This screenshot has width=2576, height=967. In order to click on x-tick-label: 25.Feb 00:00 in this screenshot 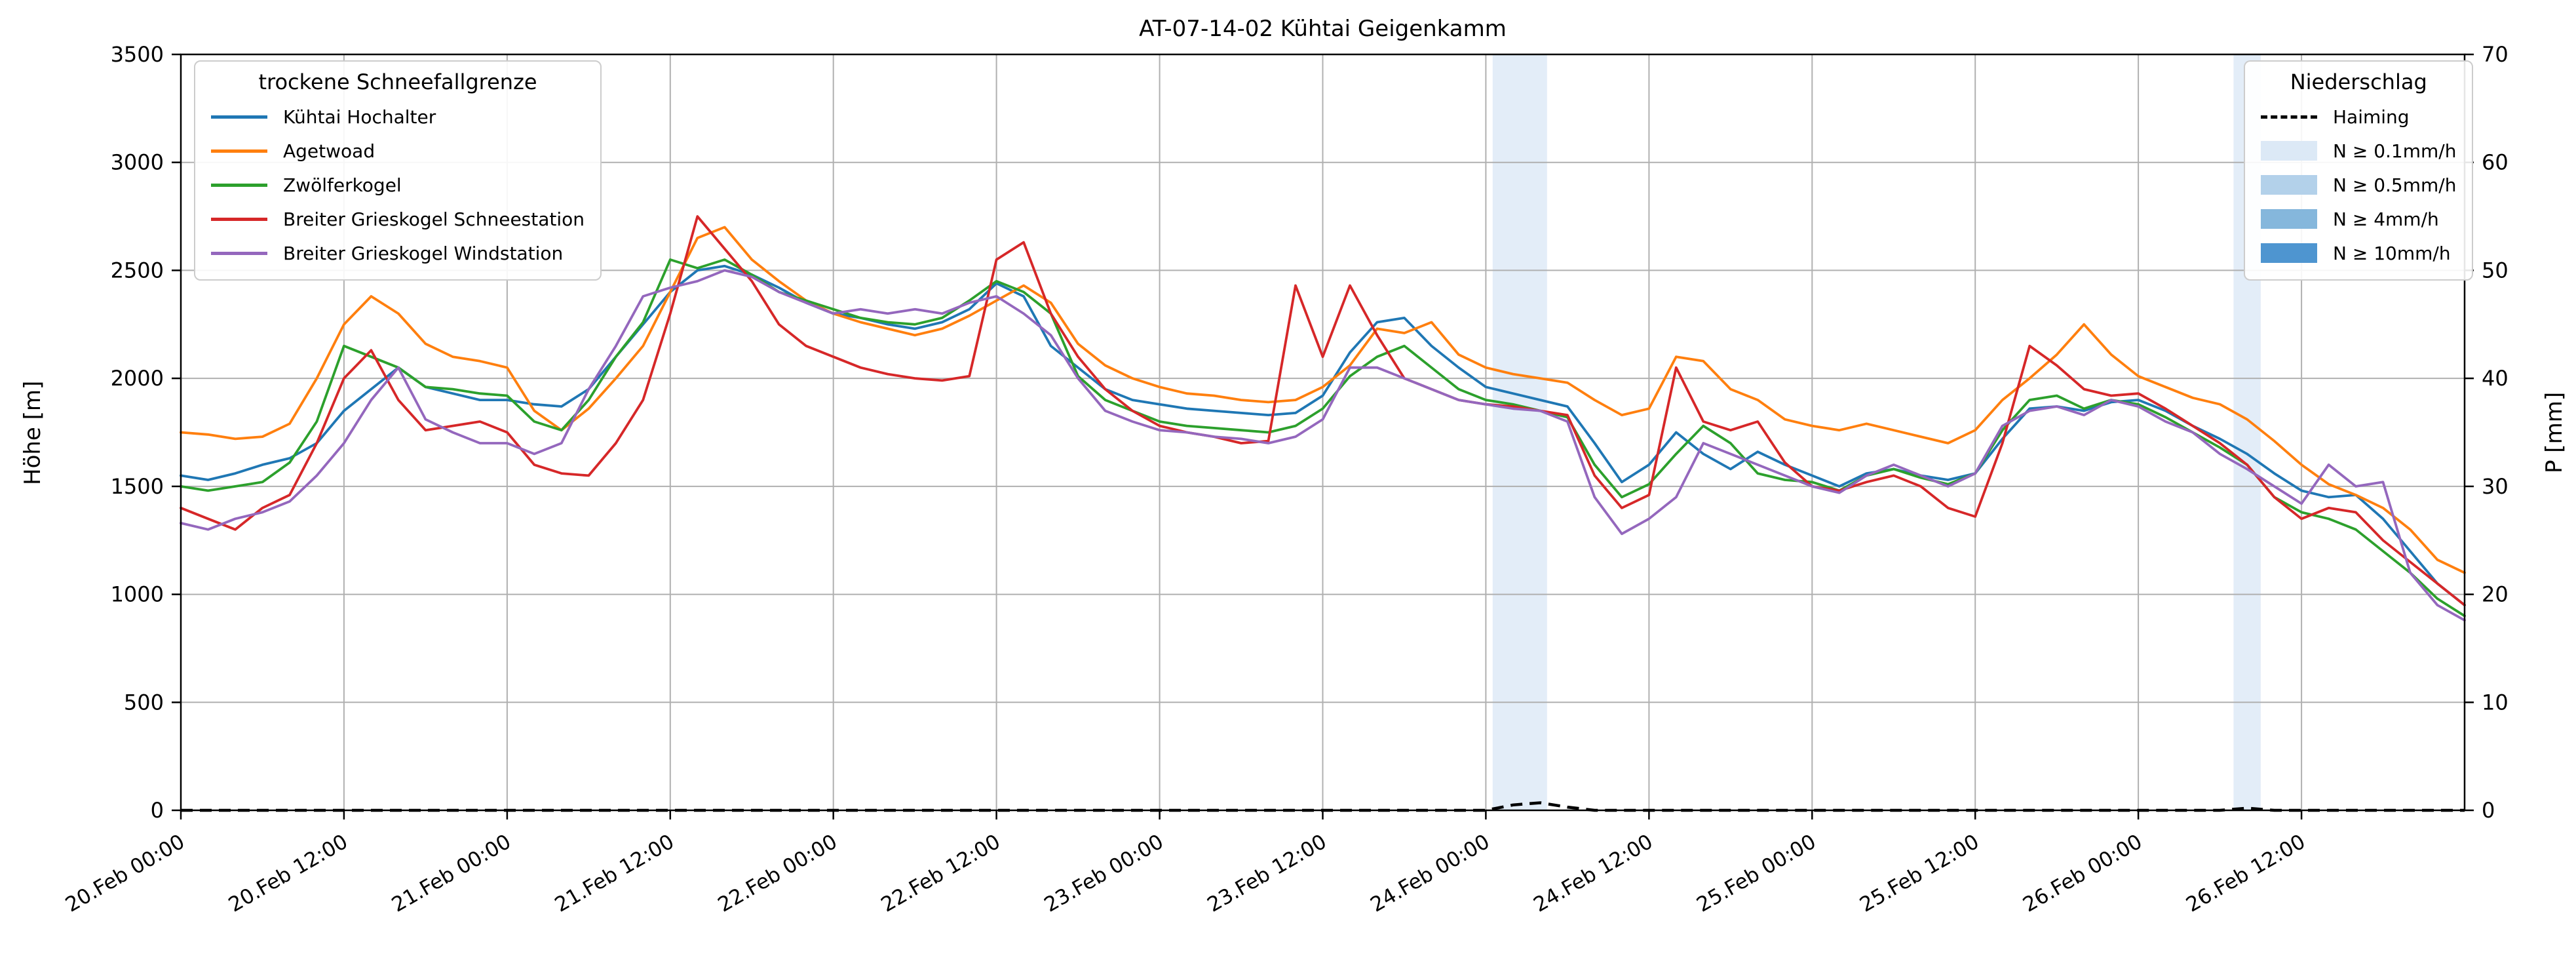, I will do `click(1756, 873)`.